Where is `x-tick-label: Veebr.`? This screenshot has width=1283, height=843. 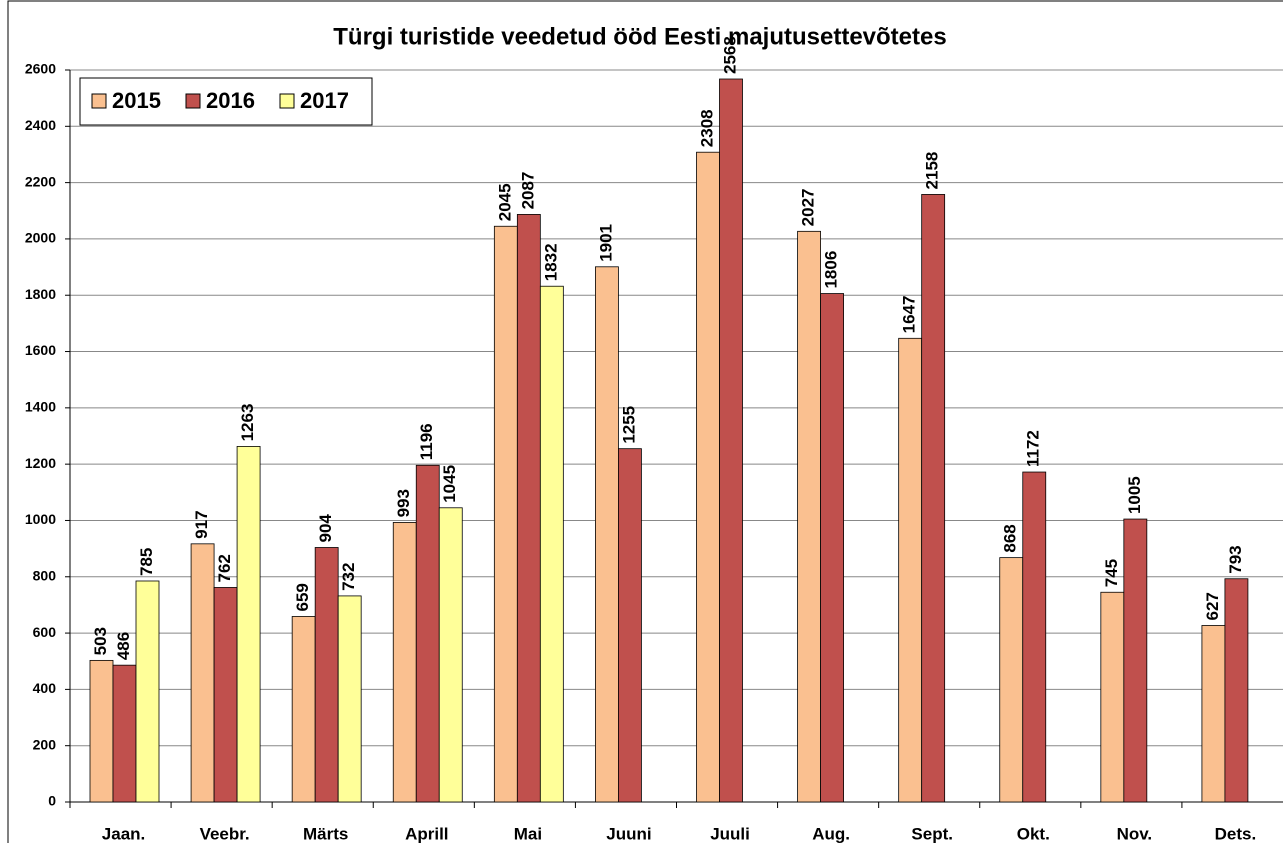 x-tick-label: Veebr. is located at coordinates (225, 833).